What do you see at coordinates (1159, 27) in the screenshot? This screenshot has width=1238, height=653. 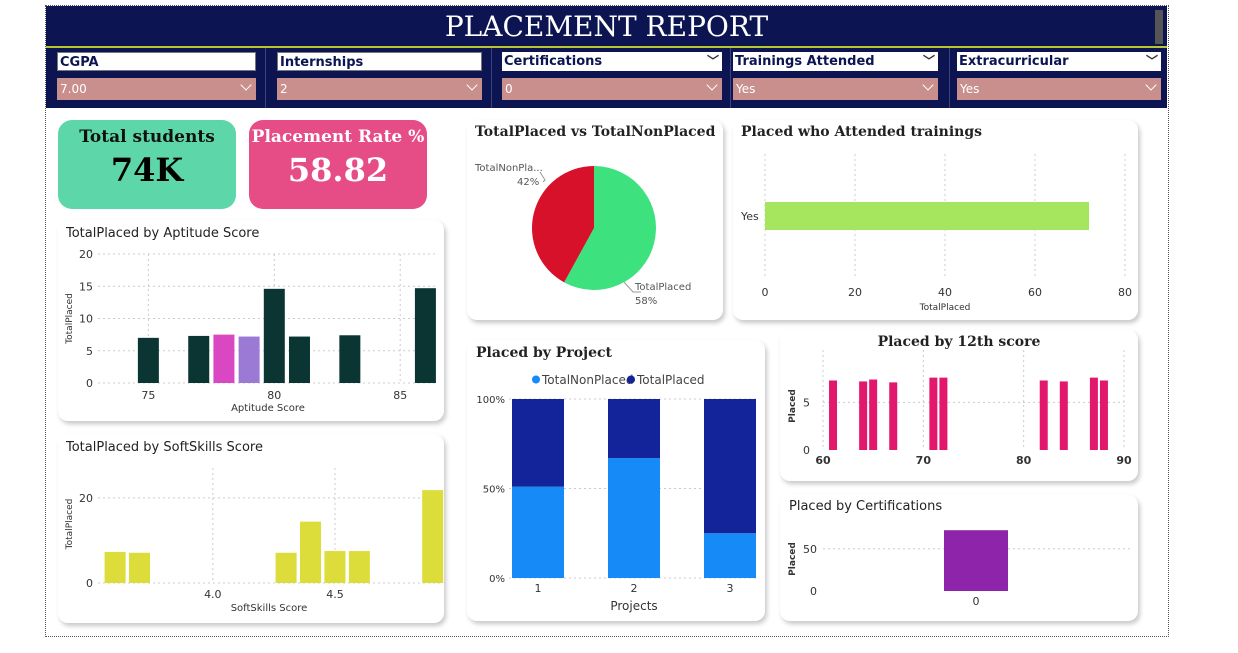 I see `scrollbar` at bounding box center [1159, 27].